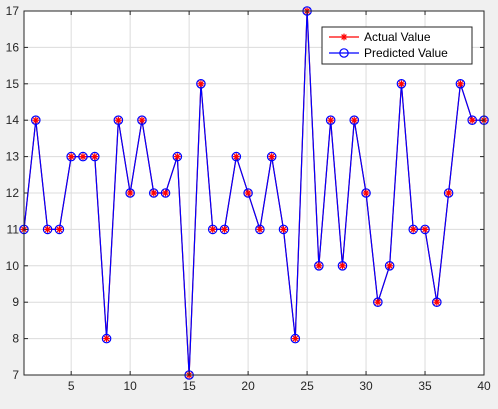  What do you see at coordinates (15, 375) in the screenshot?
I see `y-tick-label: 7` at bounding box center [15, 375].